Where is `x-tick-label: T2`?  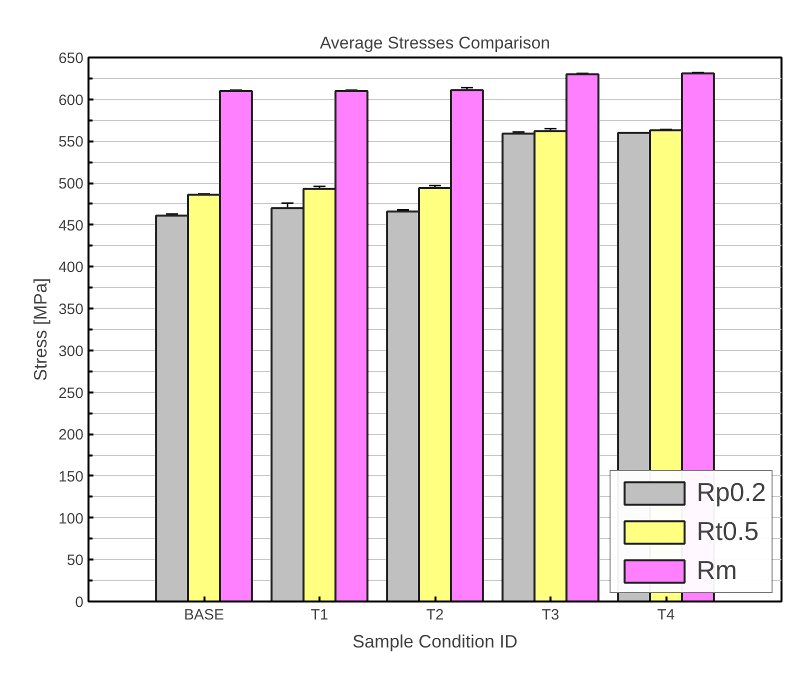
x-tick-label: T2 is located at coordinates (435, 615).